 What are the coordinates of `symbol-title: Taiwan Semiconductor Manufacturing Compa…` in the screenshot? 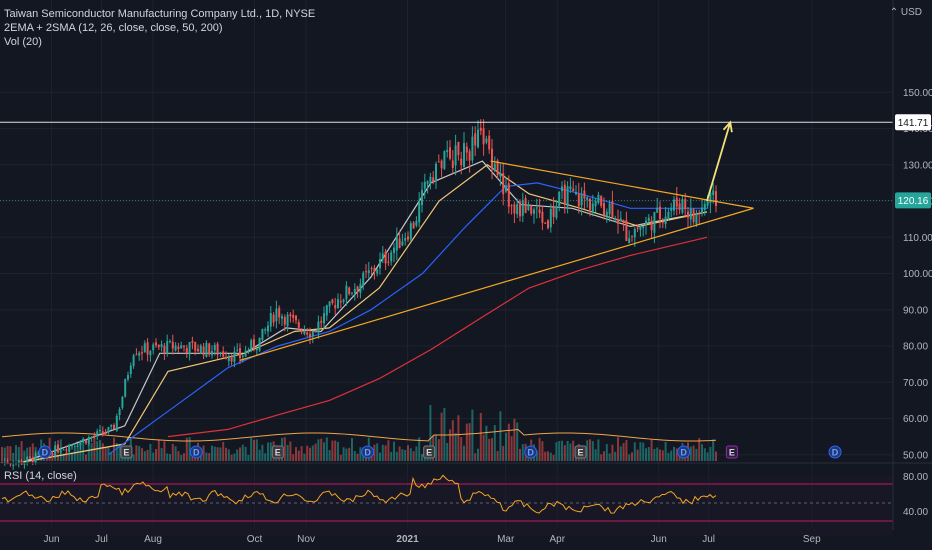 It's located at (160, 14).